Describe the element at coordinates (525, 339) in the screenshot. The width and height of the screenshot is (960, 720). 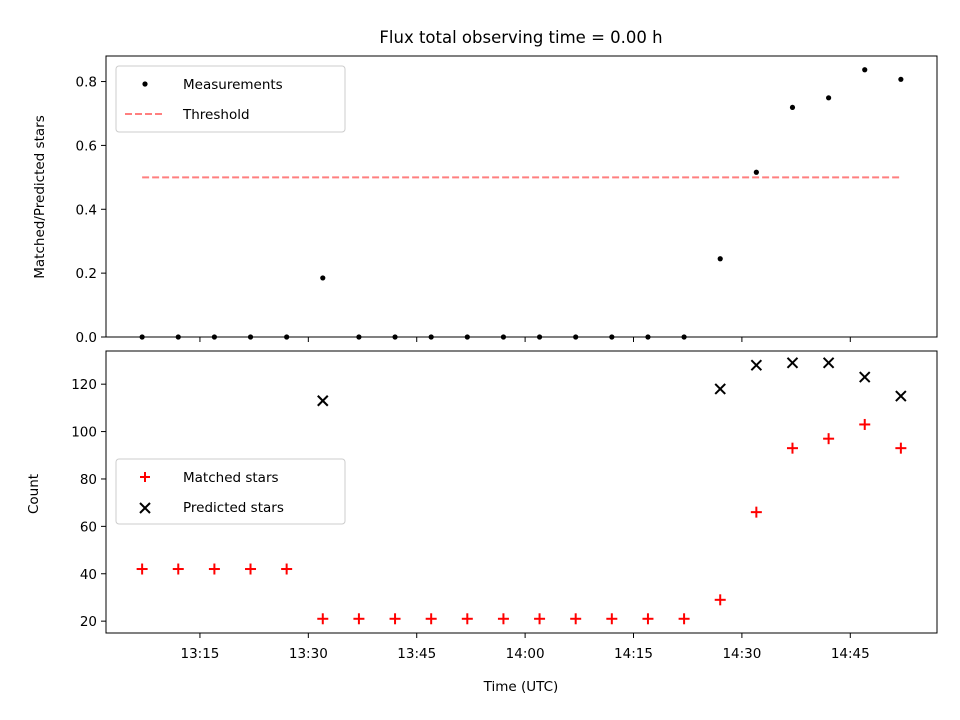
I see `top-x-ticks` at that location.